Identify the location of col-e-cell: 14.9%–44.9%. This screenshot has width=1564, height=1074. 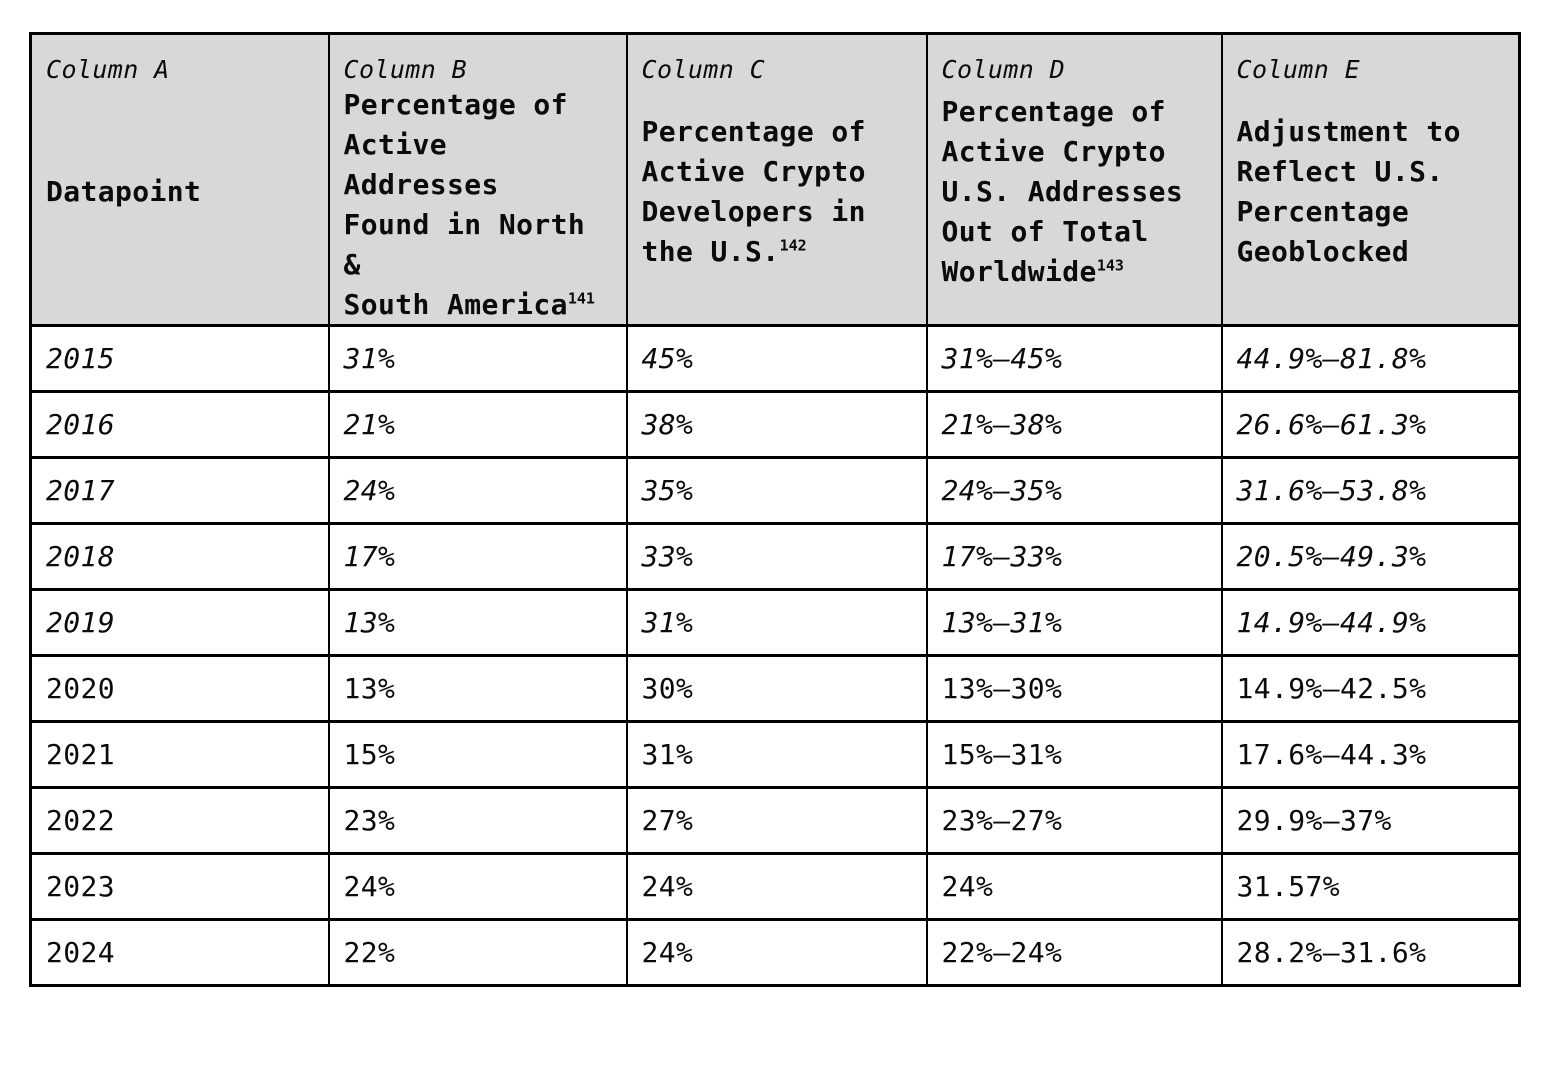
(1370, 622).